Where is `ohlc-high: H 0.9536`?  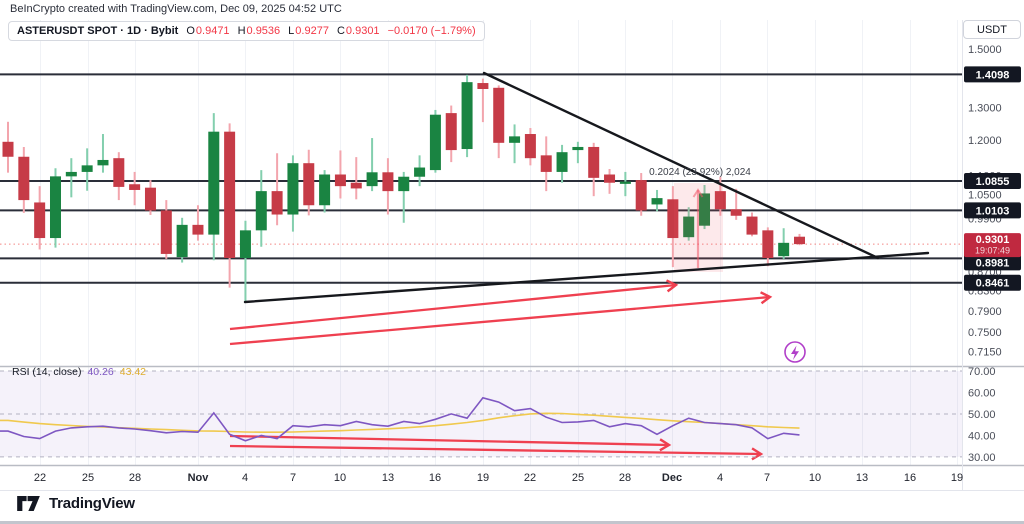
ohlc-high: H 0.9536 is located at coordinates (259, 31).